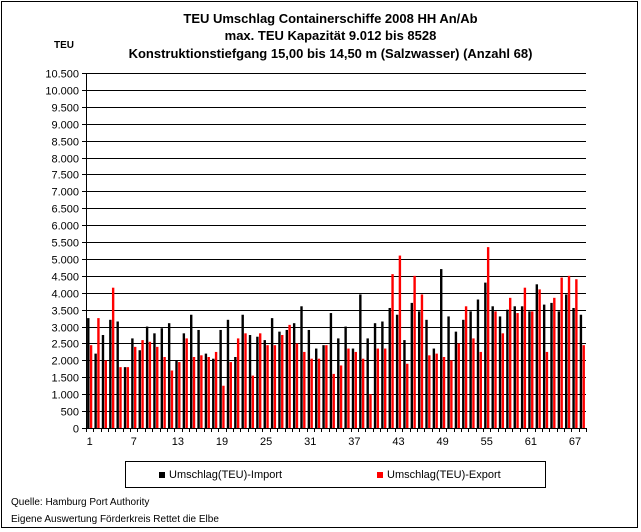 Image resolution: width=641 pixels, height=532 pixels. What do you see at coordinates (65, 379) in the screenshot?
I see `y-tick-label: 1.500` at bounding box center [65, 379].